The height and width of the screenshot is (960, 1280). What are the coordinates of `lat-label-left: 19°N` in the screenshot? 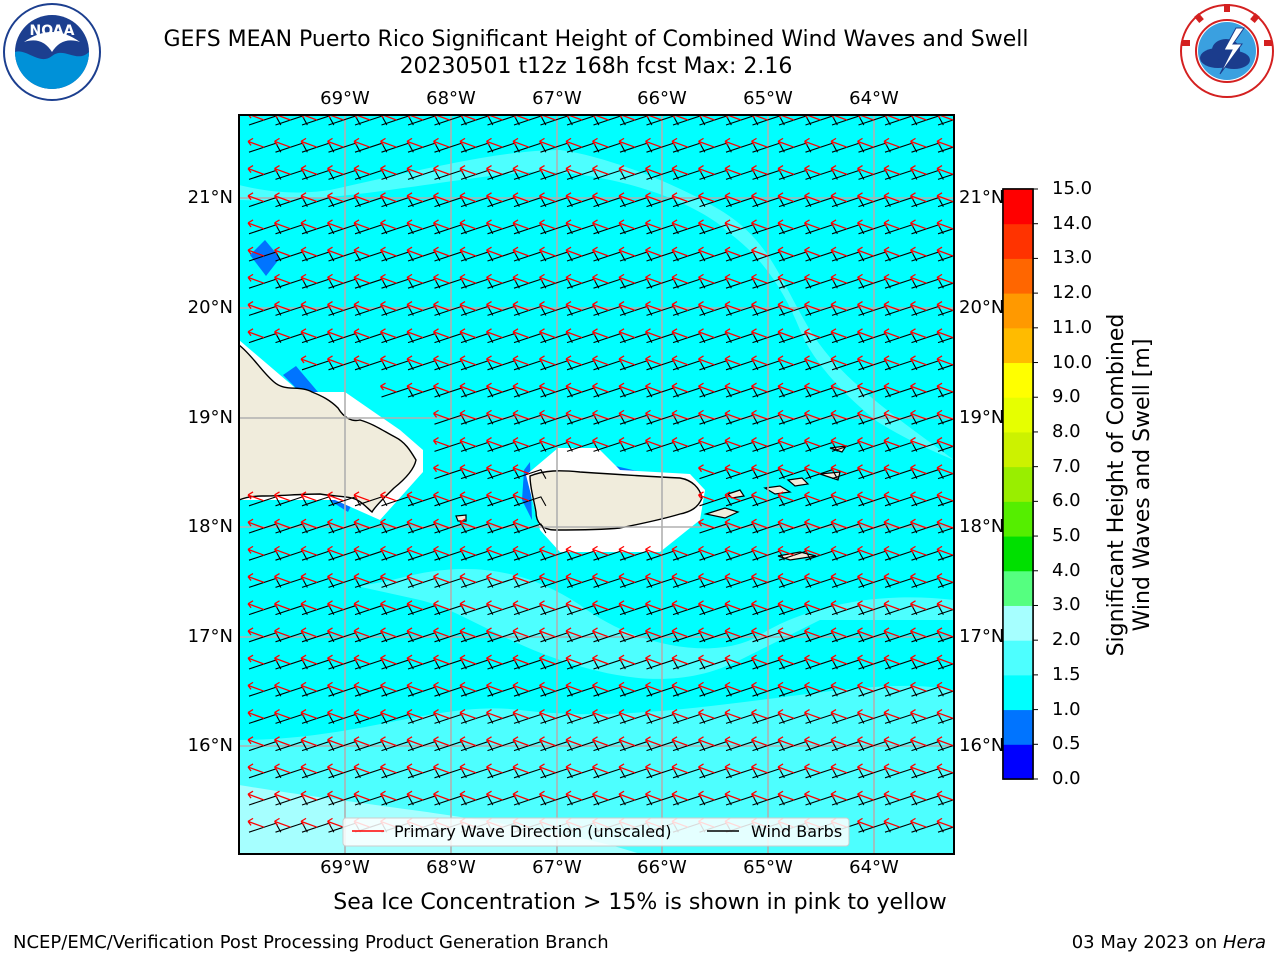 It's located at (210, 417).